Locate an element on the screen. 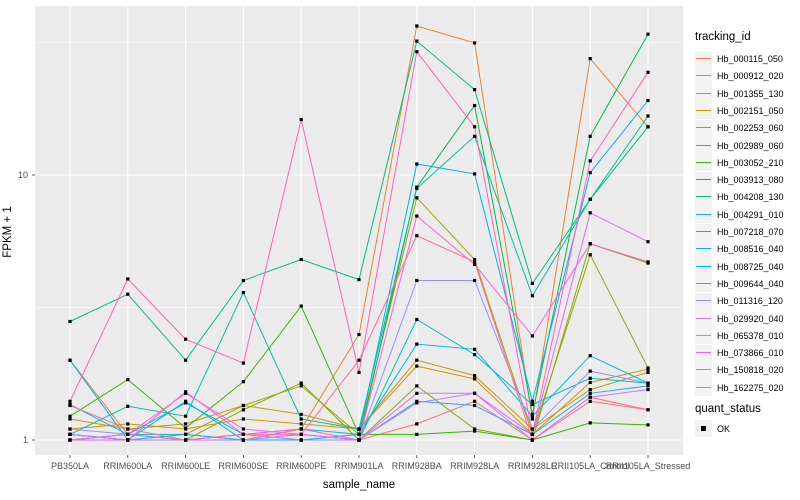 This screenshot has height=500, width=800. legend-entry-label: Hb_003052_210 is located at coordinates (750, 162).